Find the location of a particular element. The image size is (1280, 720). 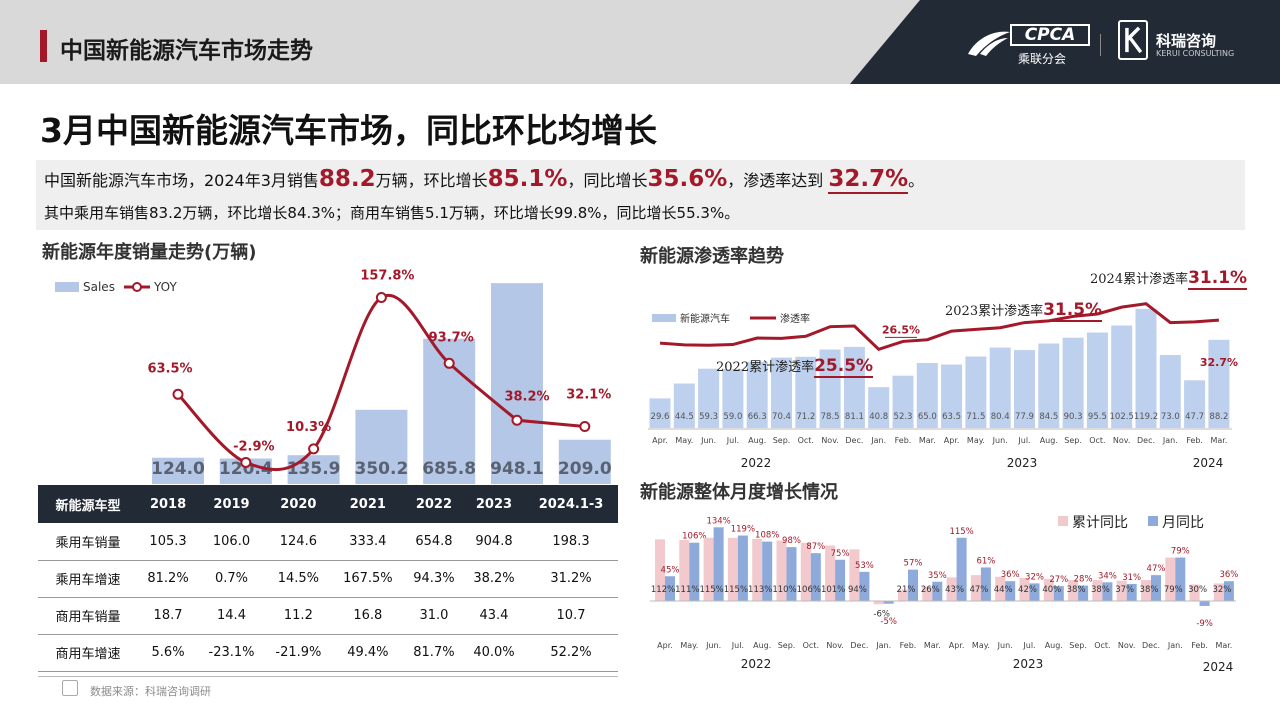

pen-bar-label: 65.0 is located at coordinates (927, 417).